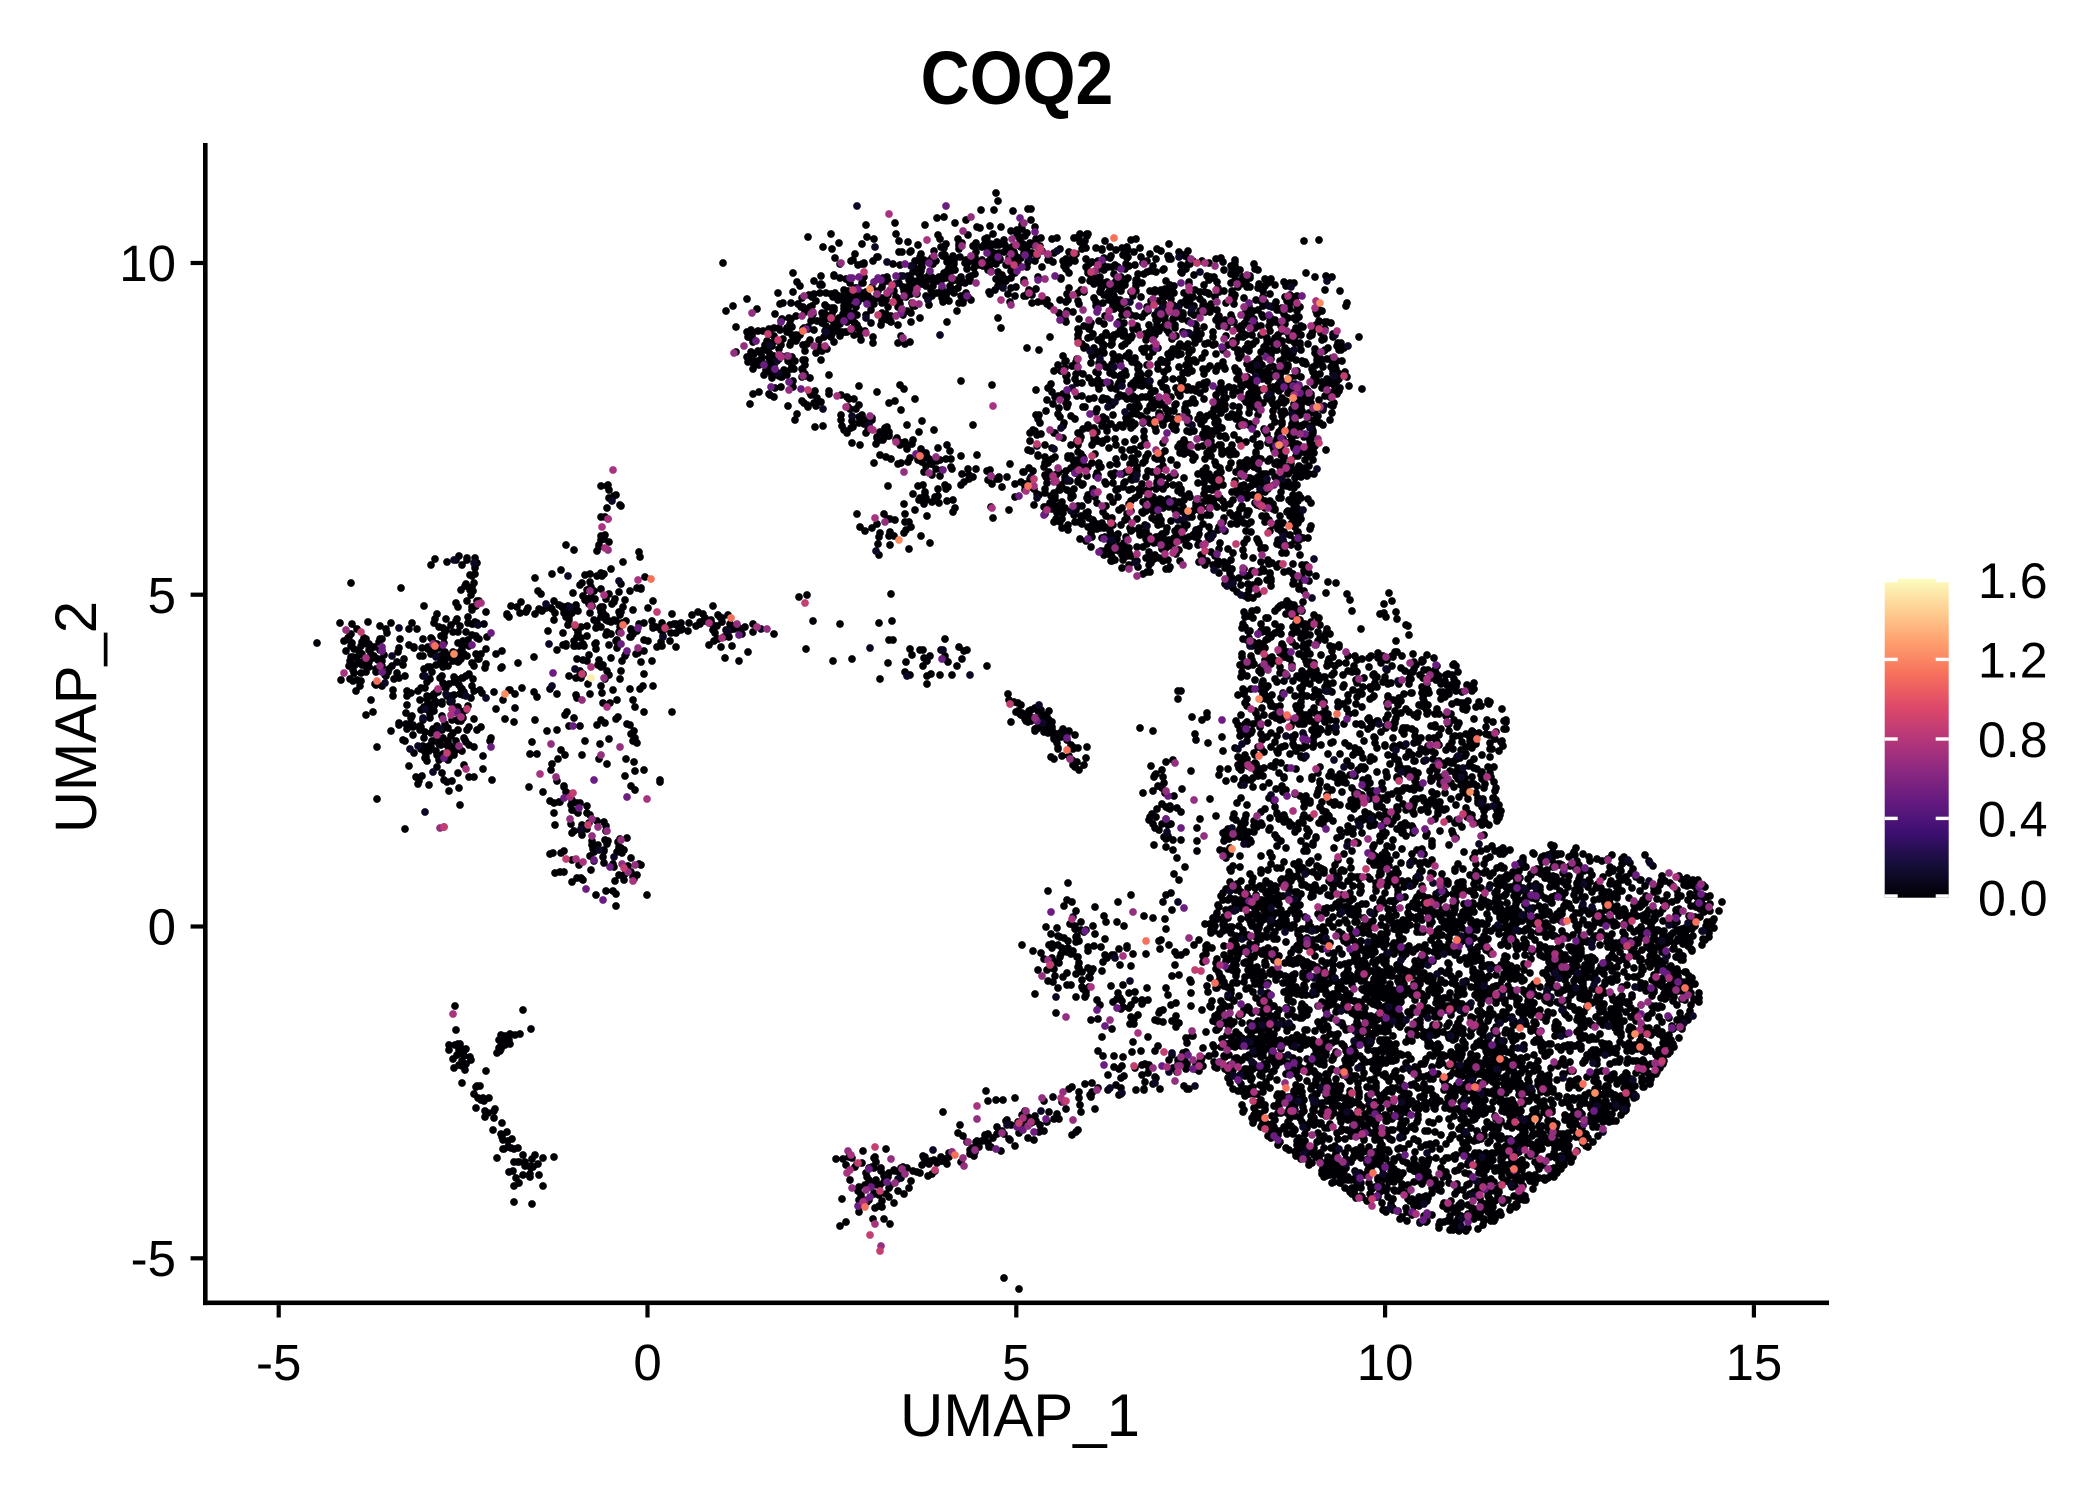 This screenshot has height=1500, width=2100. Describe the element at coordinates (2013, 819) in the screenshot. I see `svg-text: 0.4` at that location.